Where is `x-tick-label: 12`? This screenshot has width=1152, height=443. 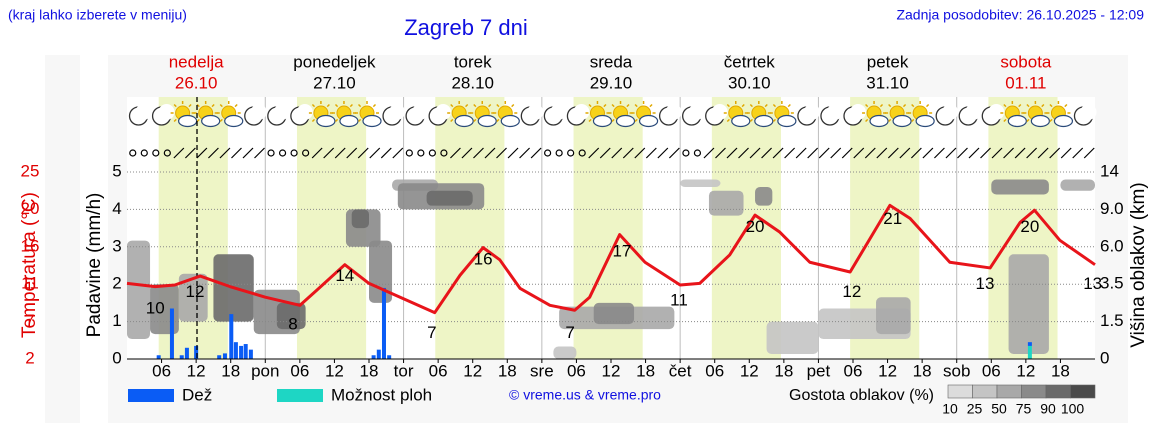 x-tick-label: 12 is located at coordinates (196, 370).